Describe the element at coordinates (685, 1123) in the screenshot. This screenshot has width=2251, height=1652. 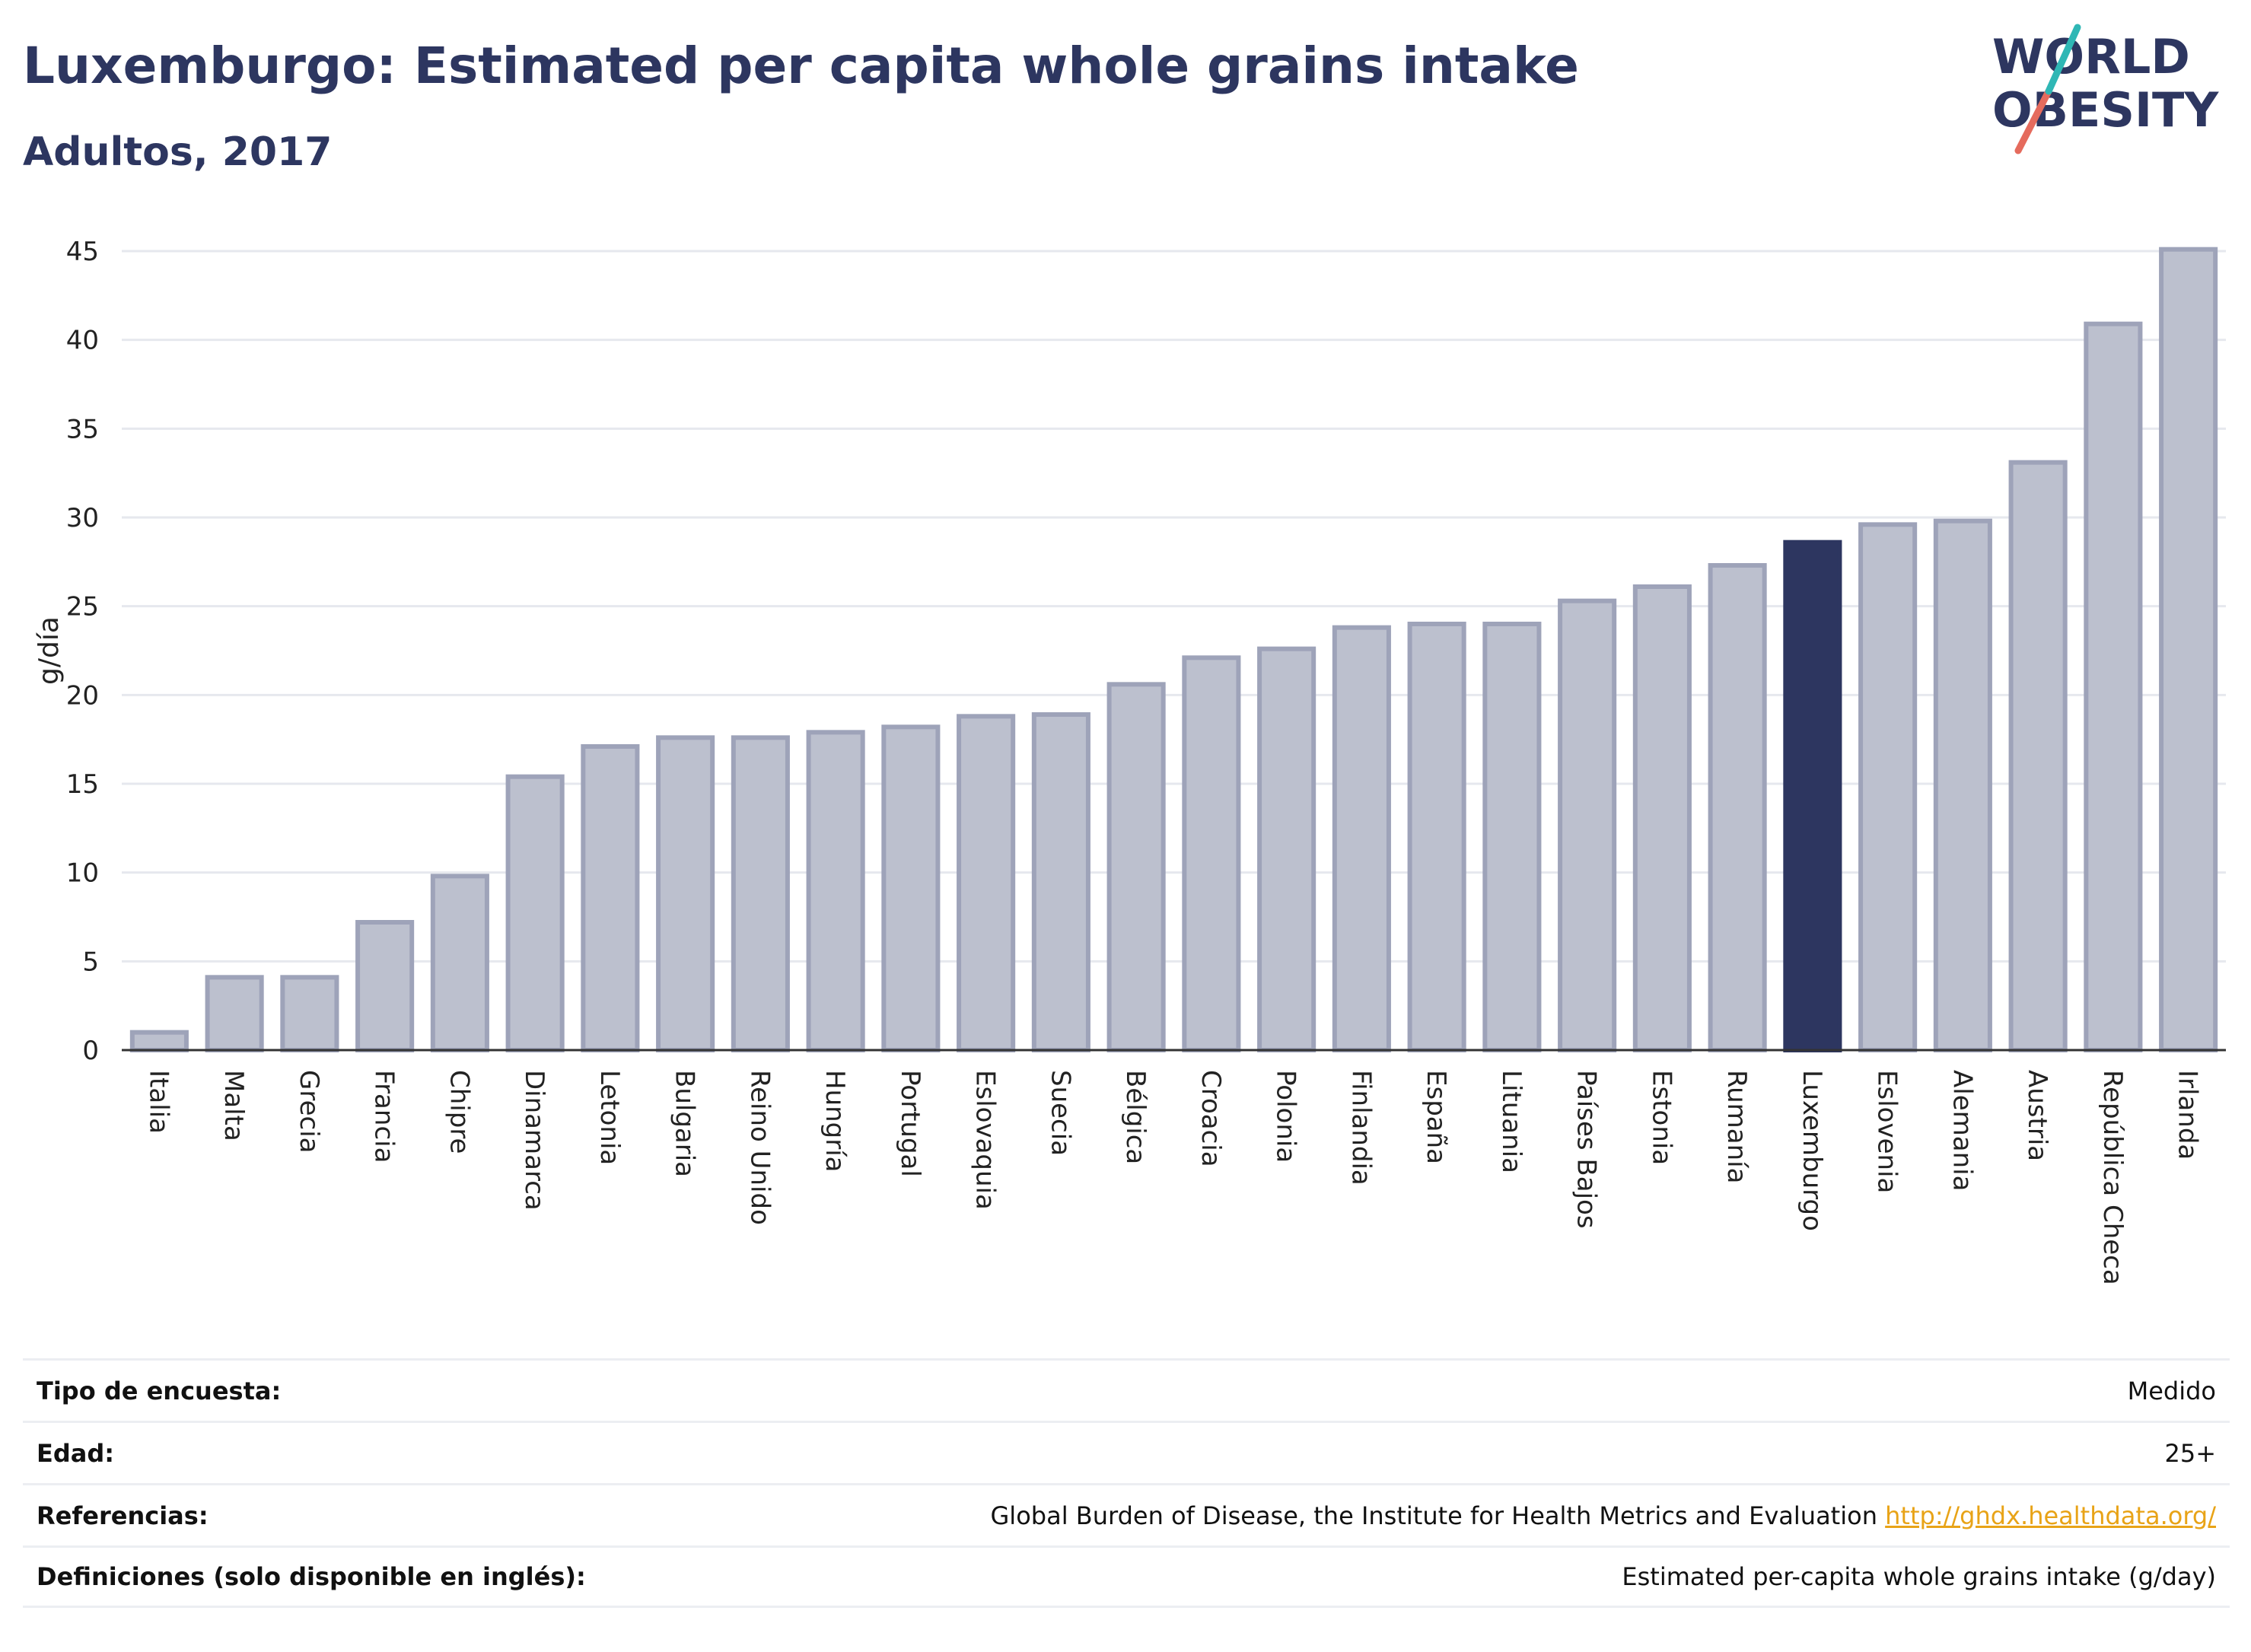
I see `x-tick-label: Bulgaria` at that location.